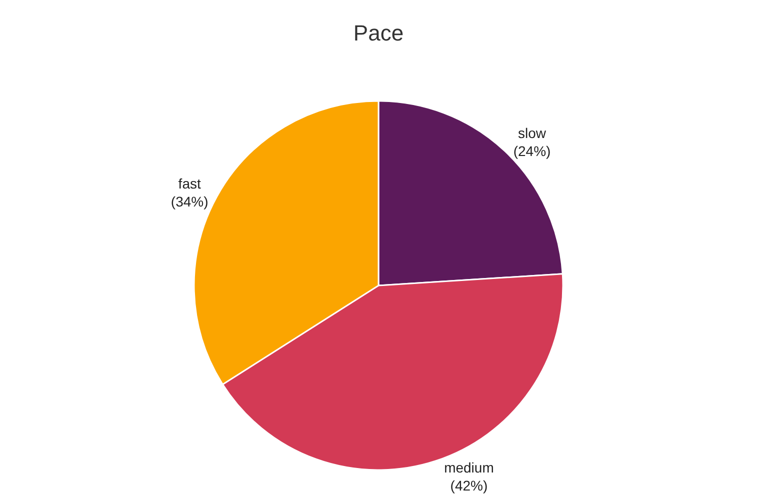  Describe the element at coordinates (469, 467) in the screenshot. I see `slice-label: medium` at that location.